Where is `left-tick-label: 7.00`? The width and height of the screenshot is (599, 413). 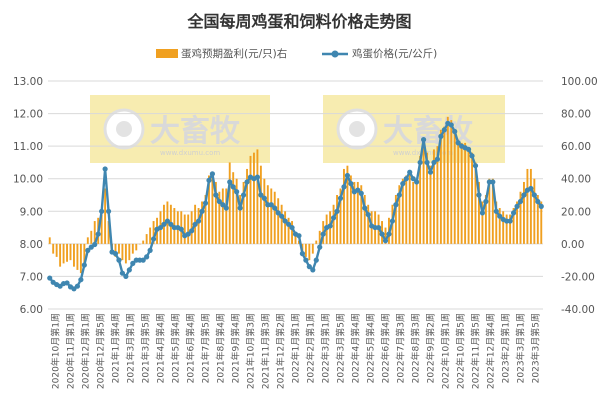
left-tick-label: 7.00 is located at coordinates (31, 277).